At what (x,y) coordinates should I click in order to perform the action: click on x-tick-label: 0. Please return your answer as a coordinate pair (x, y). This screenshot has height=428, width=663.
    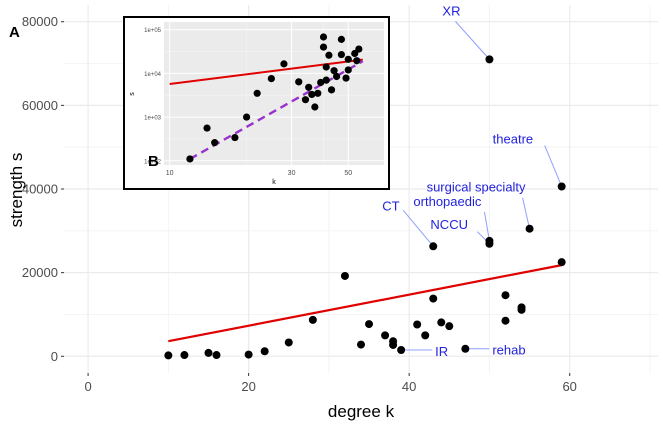
    Looking at the image, I should click on (87, 386).